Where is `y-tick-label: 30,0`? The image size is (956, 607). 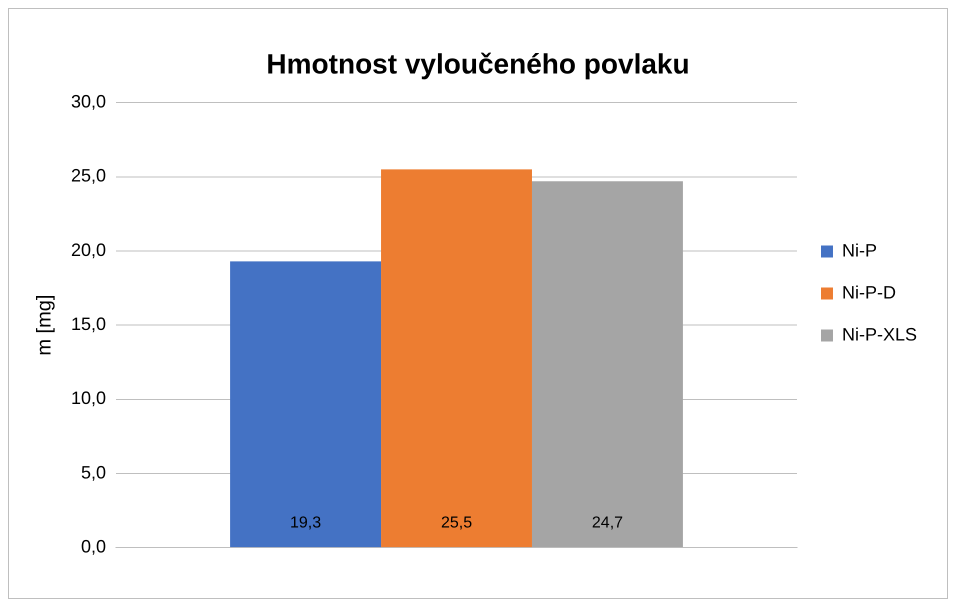
y-tick-label: 30,0 is located at coordinates (88, 102).